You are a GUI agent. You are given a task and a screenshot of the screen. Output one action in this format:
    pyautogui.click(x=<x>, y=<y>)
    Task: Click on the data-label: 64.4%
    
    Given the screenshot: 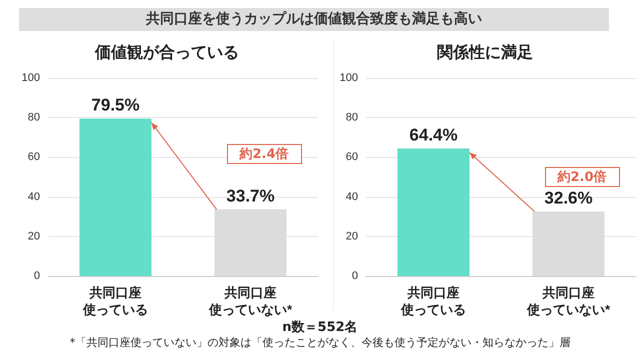 What is the action you would take?
    pyautogui.click(x=433, y=134)
    